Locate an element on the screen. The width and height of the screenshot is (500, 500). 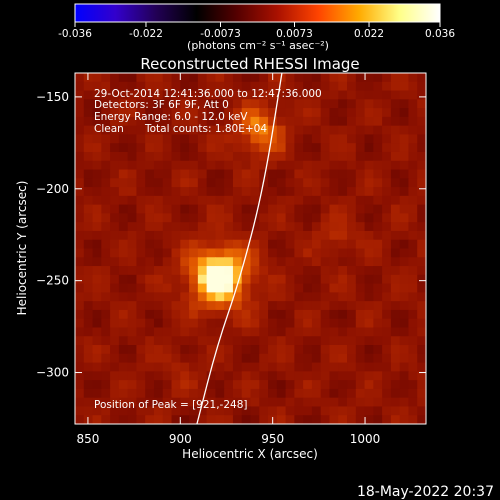
annotation-peak-position: Position of Peak = [921,-248] is located at coordinates (171, 405).